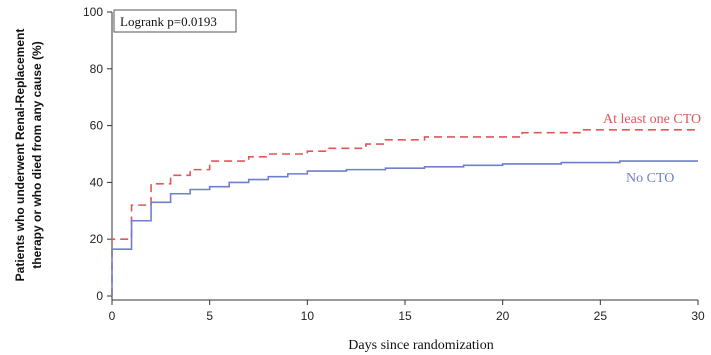 The width and height of the screenshot is (711, 355). Describe the element at coordinates (503, 316) in the screenshot. I see `x-tick-label: 20` at that location.